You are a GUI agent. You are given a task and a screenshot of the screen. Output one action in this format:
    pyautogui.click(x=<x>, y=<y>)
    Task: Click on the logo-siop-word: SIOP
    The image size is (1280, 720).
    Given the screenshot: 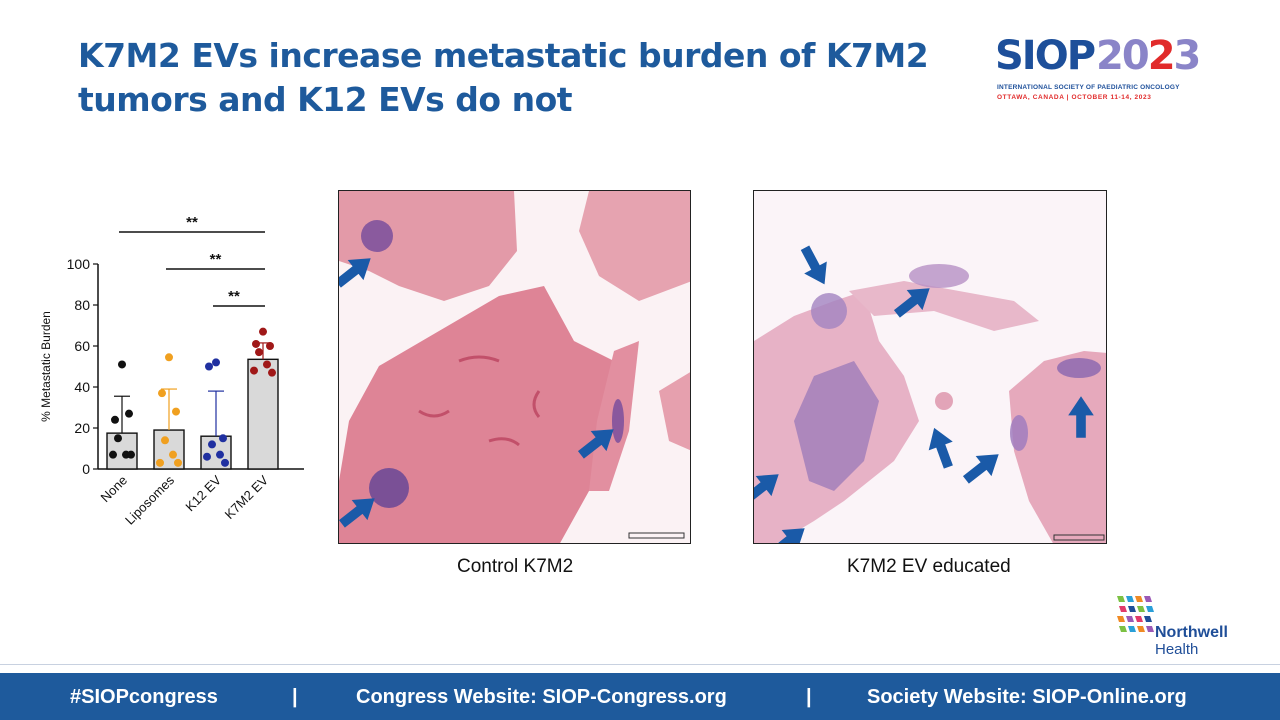 What is the action you would take?
    pyautogui.click(x=1045, y=56)
    